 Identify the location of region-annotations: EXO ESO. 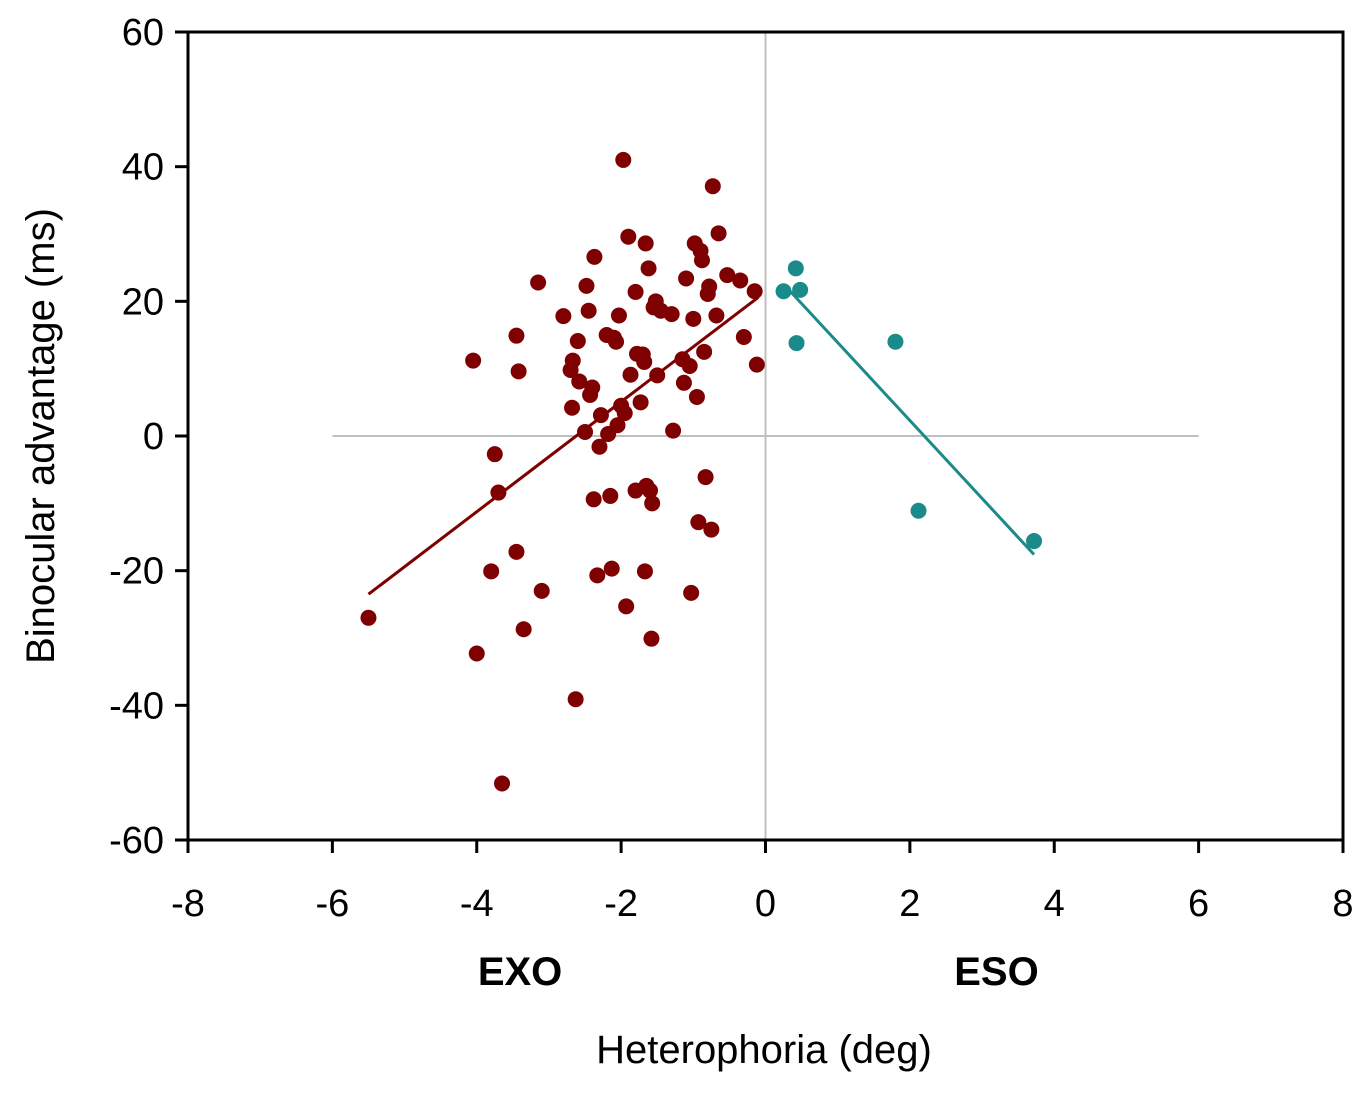
(758, 972).